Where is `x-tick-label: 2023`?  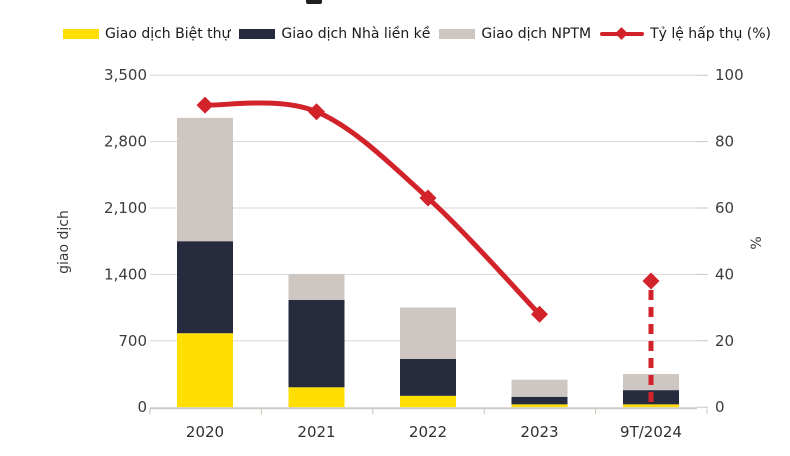
x-tick-label: 2023 is located at coordinates (539, 432).